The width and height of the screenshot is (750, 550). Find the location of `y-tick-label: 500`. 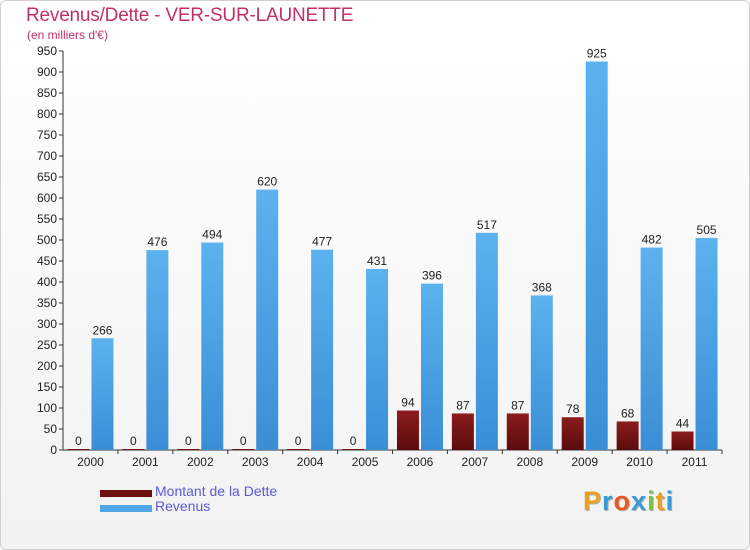

y-tick-label: 500 is located at coordinates (47, 240).